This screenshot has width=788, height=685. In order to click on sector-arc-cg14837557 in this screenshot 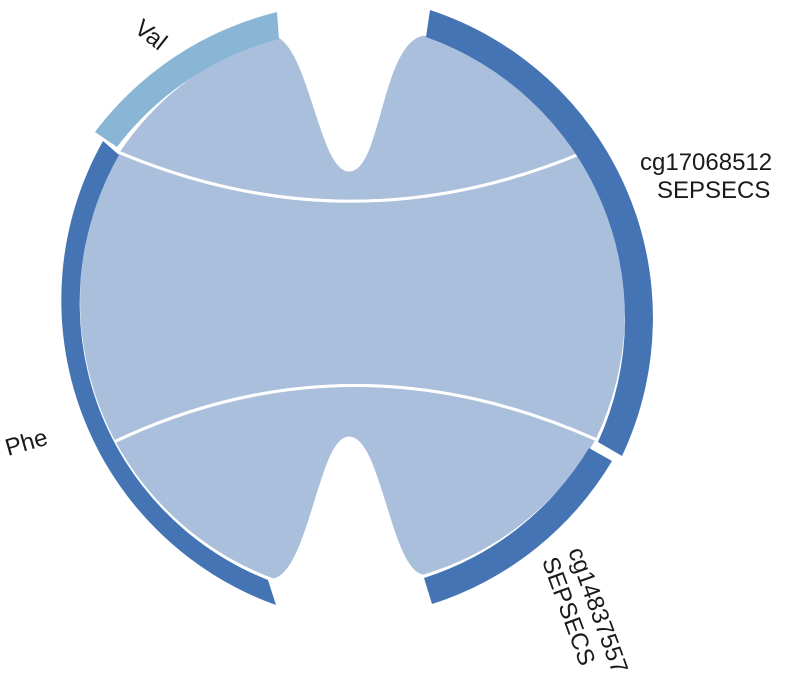, I will do `click(518, 526)`.